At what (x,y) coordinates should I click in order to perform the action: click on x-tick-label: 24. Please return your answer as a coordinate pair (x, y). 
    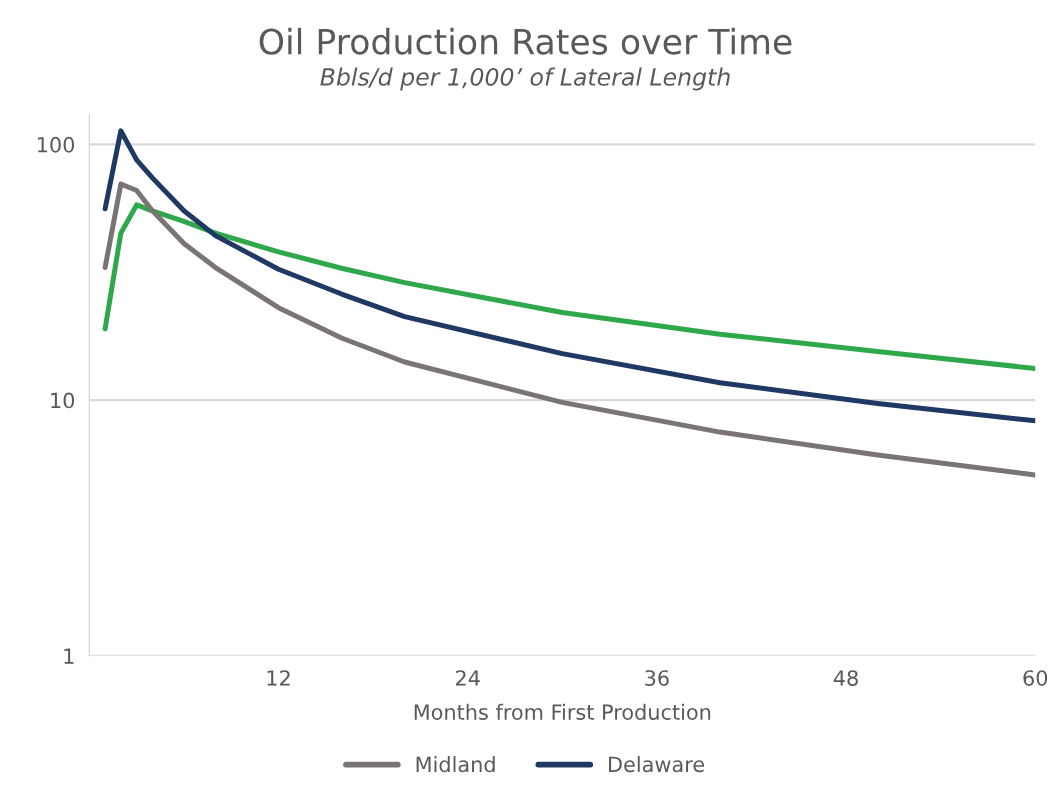
    Looking at the image, I should click on (467, 678).